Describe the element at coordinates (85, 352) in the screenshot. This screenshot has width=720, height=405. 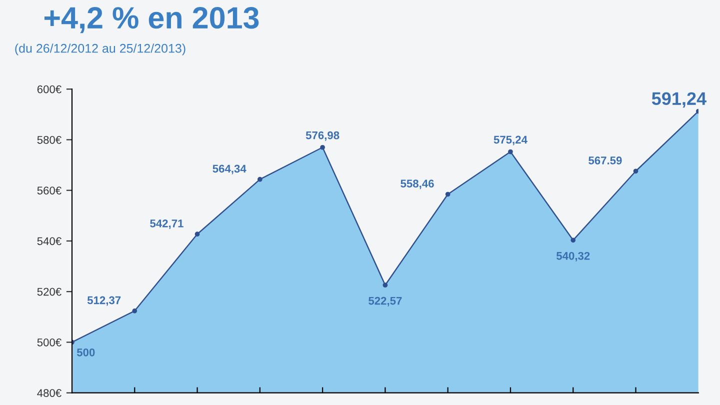
I see `text: 500` at that location.